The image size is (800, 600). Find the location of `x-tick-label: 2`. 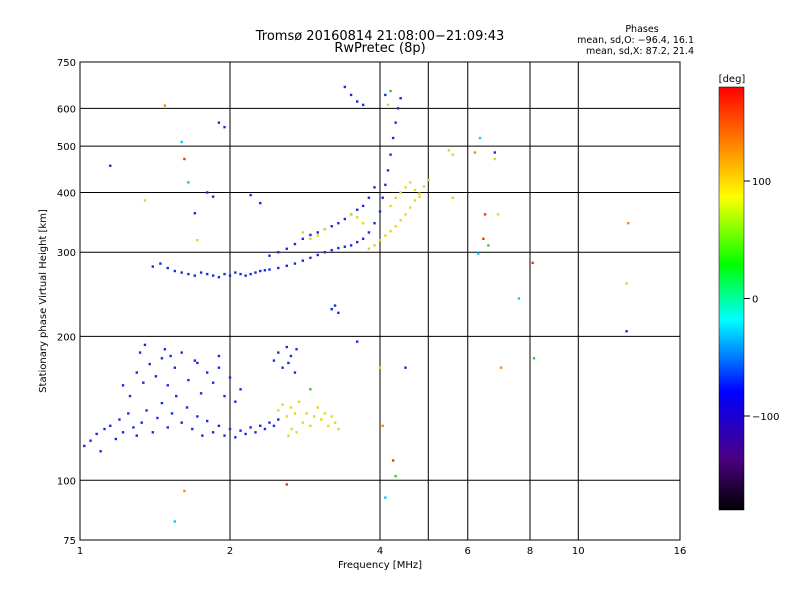

x-tick-label: 2 is located at coordinates (230, 551).